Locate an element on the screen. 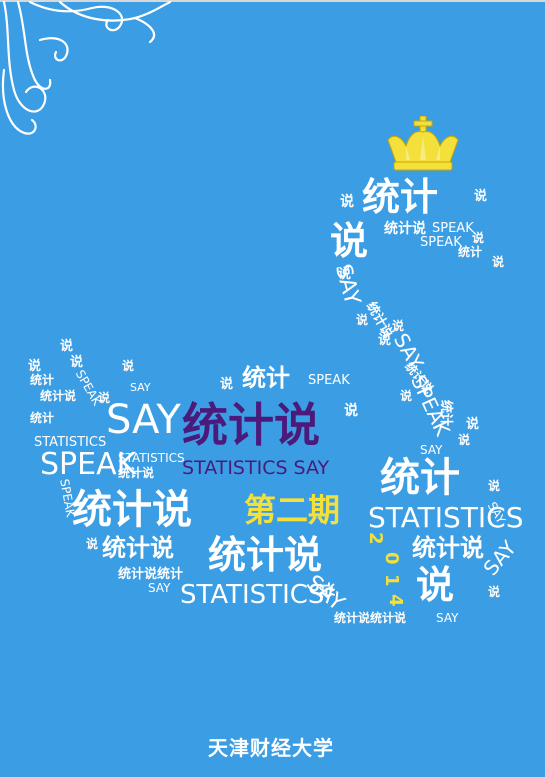 This screenshot has height=777, width=545. year-digit: 4 is located at coordinates (395, 600).